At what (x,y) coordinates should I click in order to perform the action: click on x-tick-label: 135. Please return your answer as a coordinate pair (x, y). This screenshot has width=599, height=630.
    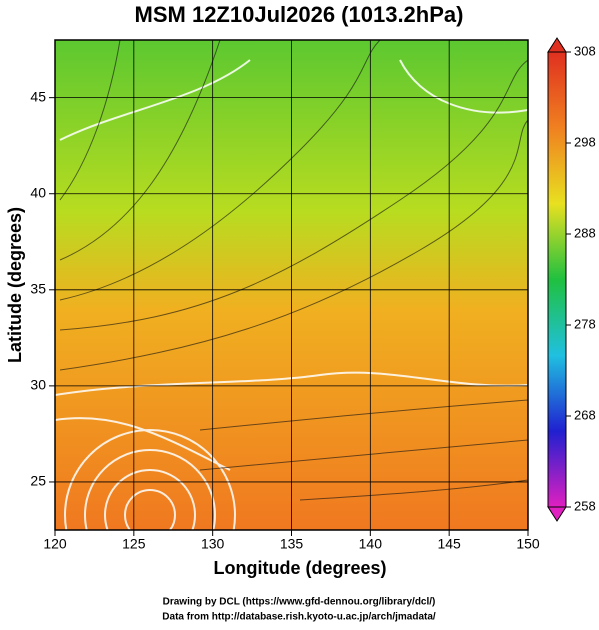
    Looking at the image, I should click on (292, 544).